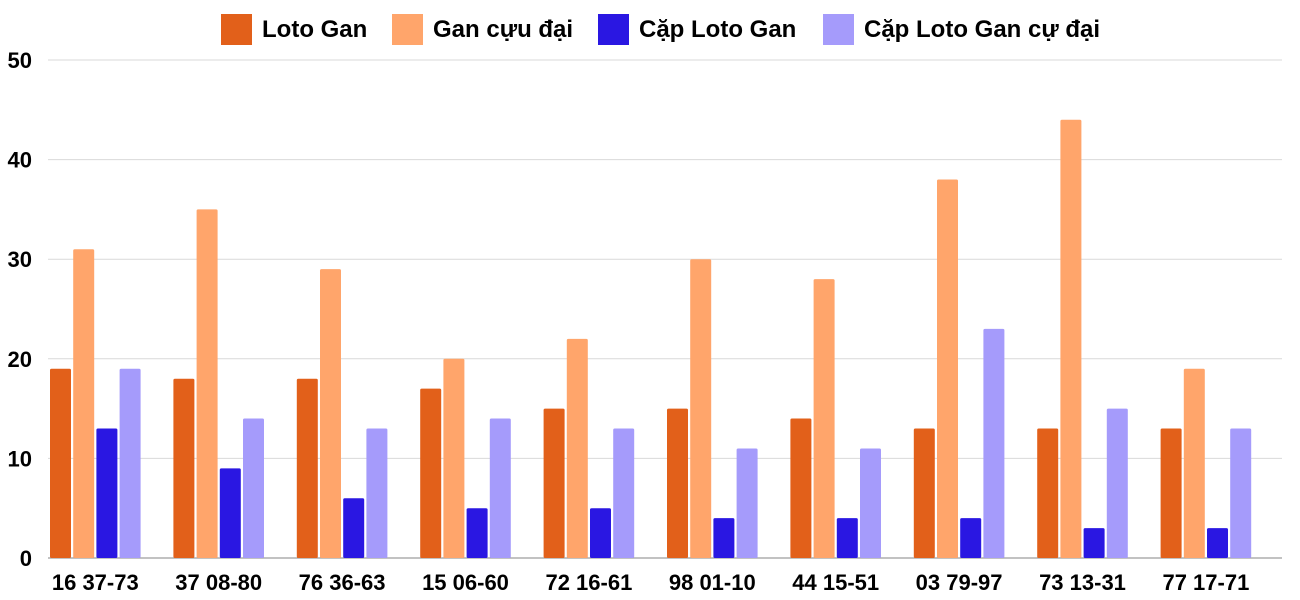 The width and height of the screenshot is (1300, 600). What do you see at coordinates (503, 29) in the screenshot?
I see `legend-label: Gan cựu đại` at bounding box center [503, 29].